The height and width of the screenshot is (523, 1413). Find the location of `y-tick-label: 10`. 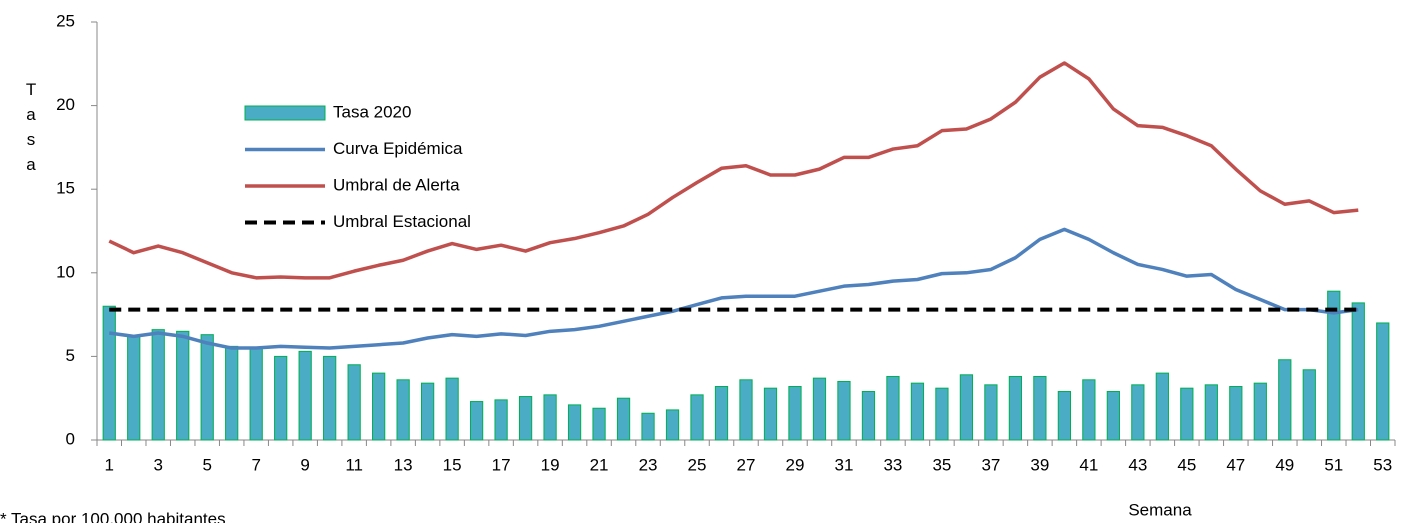

y-tick-label: 10 is located at coordinates (65, 271).